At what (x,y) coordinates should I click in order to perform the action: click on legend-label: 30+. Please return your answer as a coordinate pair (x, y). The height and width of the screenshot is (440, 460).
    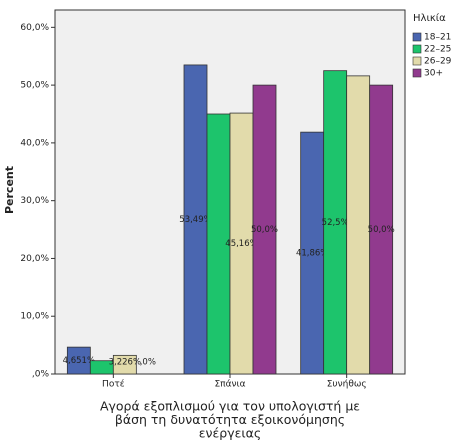
    Looking at the image, I should click on (433, 74).